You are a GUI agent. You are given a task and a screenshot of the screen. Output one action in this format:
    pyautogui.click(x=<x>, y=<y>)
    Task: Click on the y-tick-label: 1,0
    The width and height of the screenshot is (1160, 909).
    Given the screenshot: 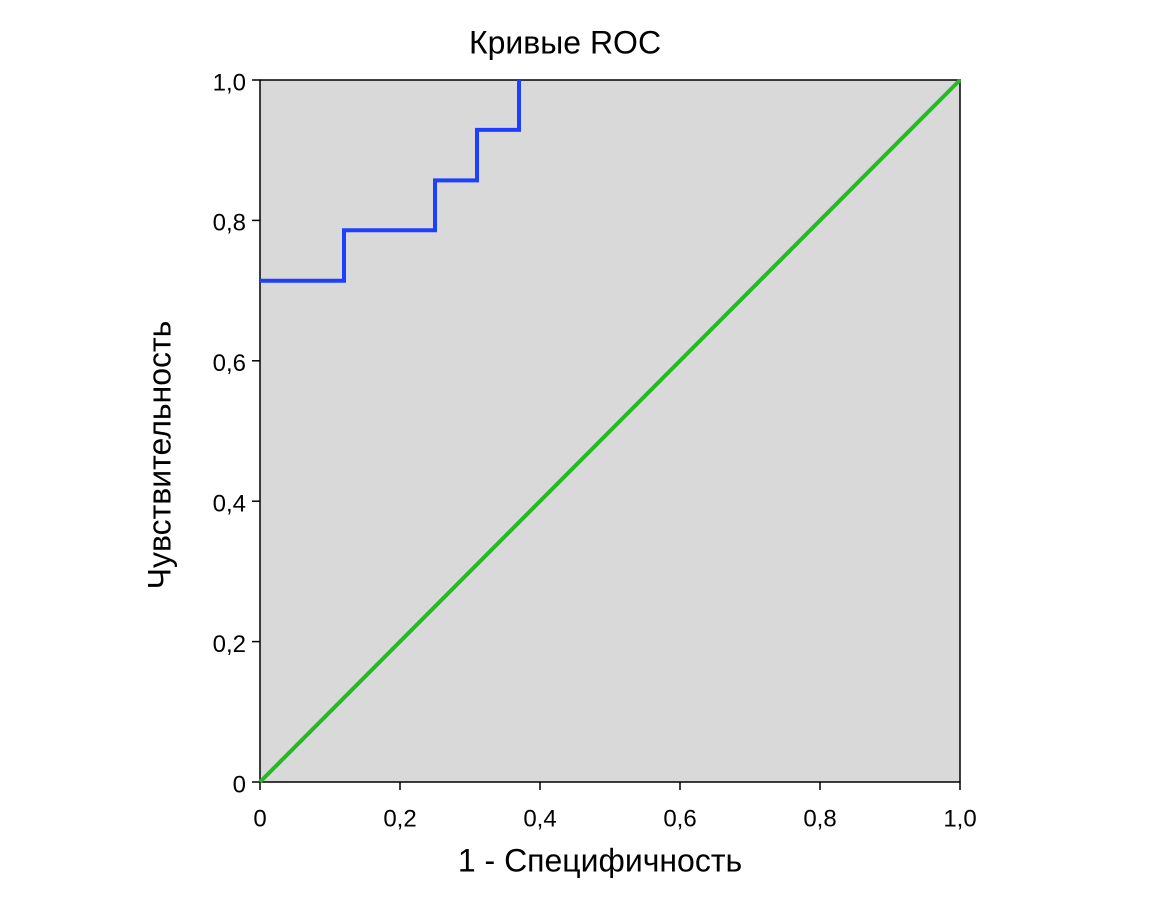 What is the action you would take?
    pyautogui.click(x=229, y=82)
    